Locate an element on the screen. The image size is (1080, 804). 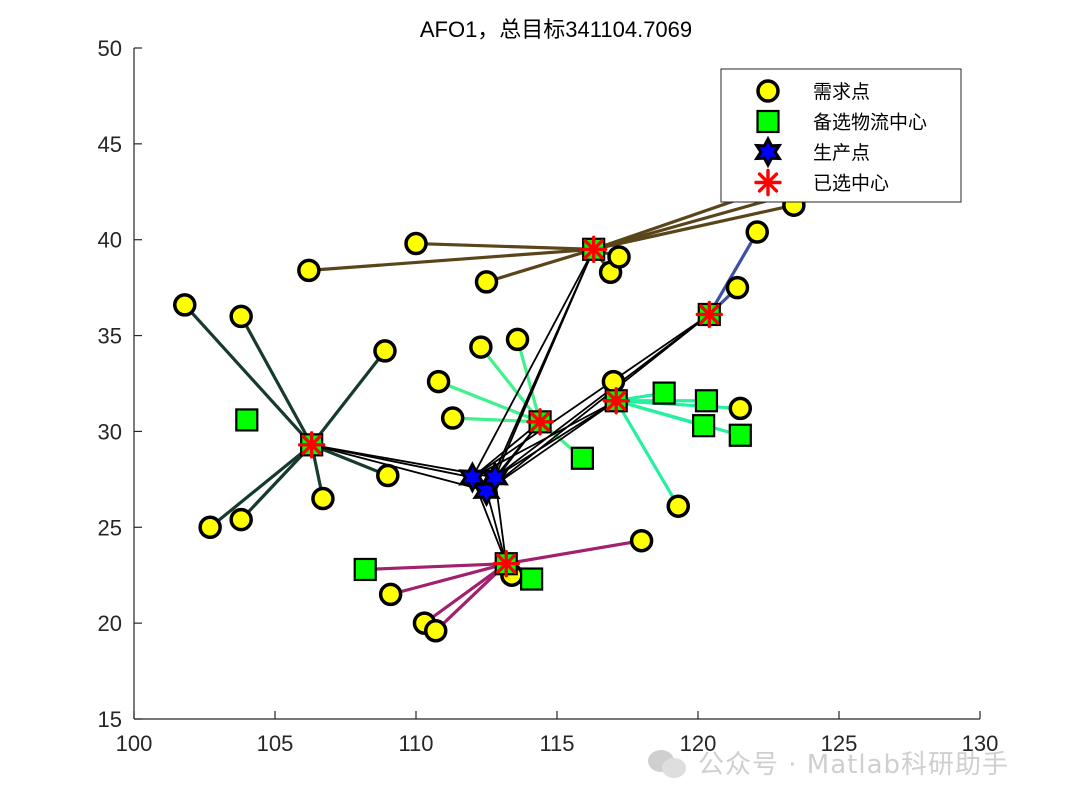
x-tick-label: 105 is located at coordinates (275, 743).